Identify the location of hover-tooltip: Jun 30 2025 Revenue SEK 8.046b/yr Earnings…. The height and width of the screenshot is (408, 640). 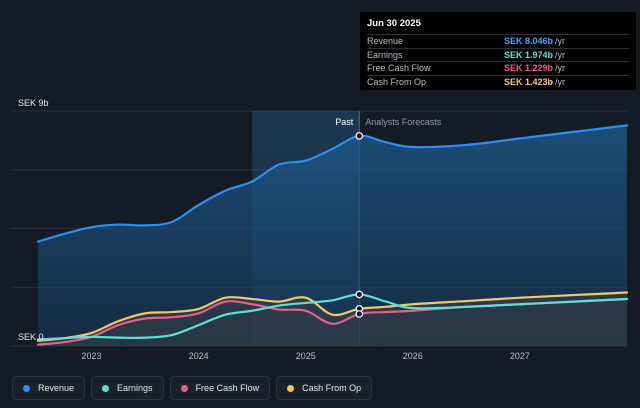
(498, 51).